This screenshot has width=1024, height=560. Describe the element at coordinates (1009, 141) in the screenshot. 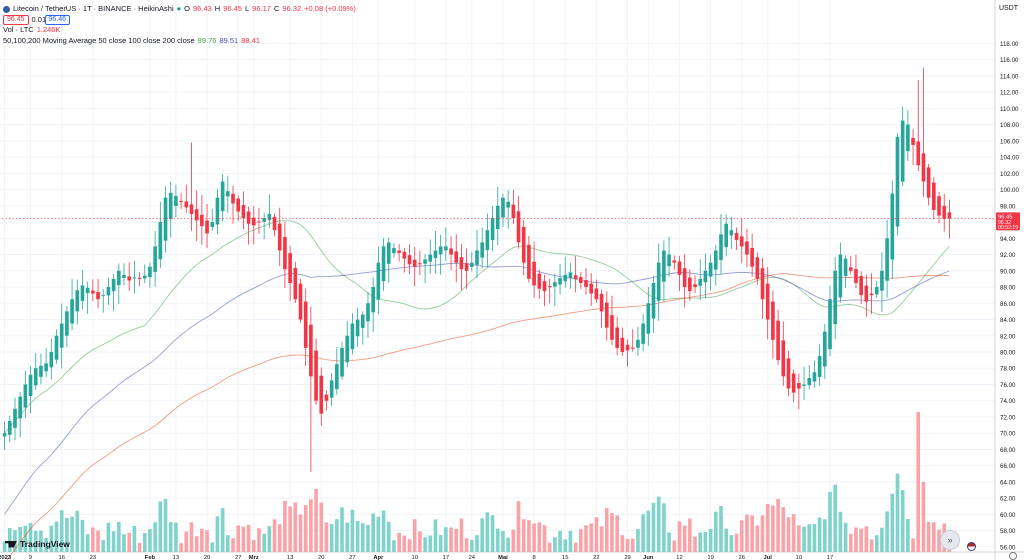

I see `y-tick-label: 106.00` at that location.